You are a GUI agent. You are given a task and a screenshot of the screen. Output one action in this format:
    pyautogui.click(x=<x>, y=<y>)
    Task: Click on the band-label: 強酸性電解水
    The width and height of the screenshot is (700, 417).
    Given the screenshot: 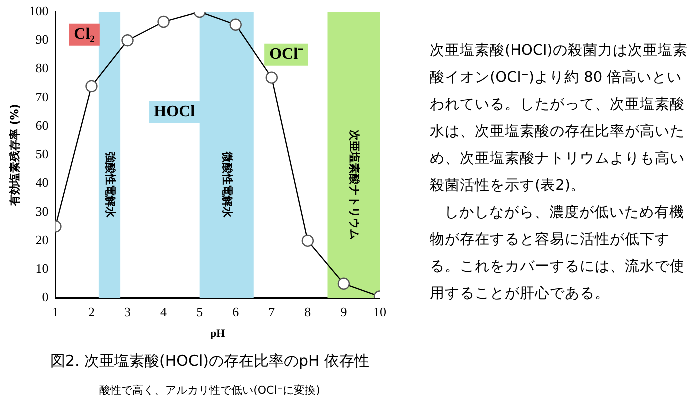 What is the action you would take?
    pyautogui.click(x=110, y=186)
    